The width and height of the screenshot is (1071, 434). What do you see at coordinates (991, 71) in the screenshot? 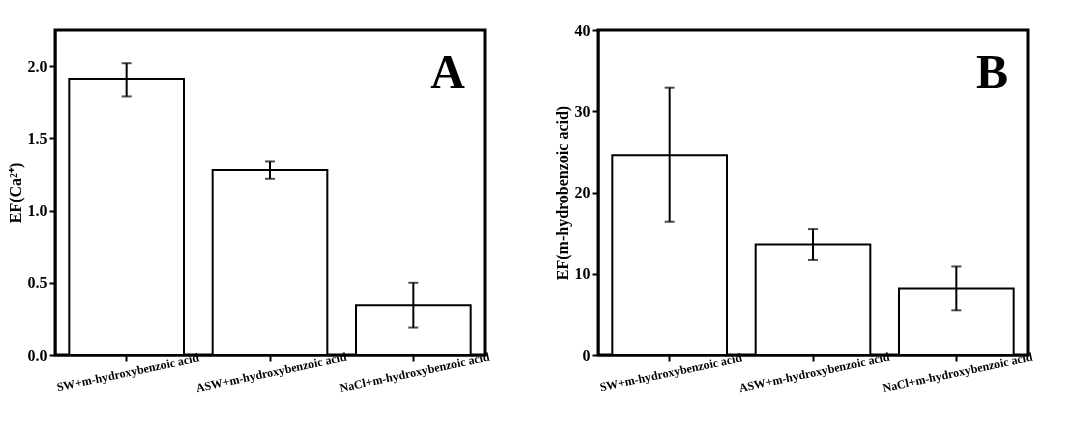
I see `annotation: B` at bounding box center [991, 71].